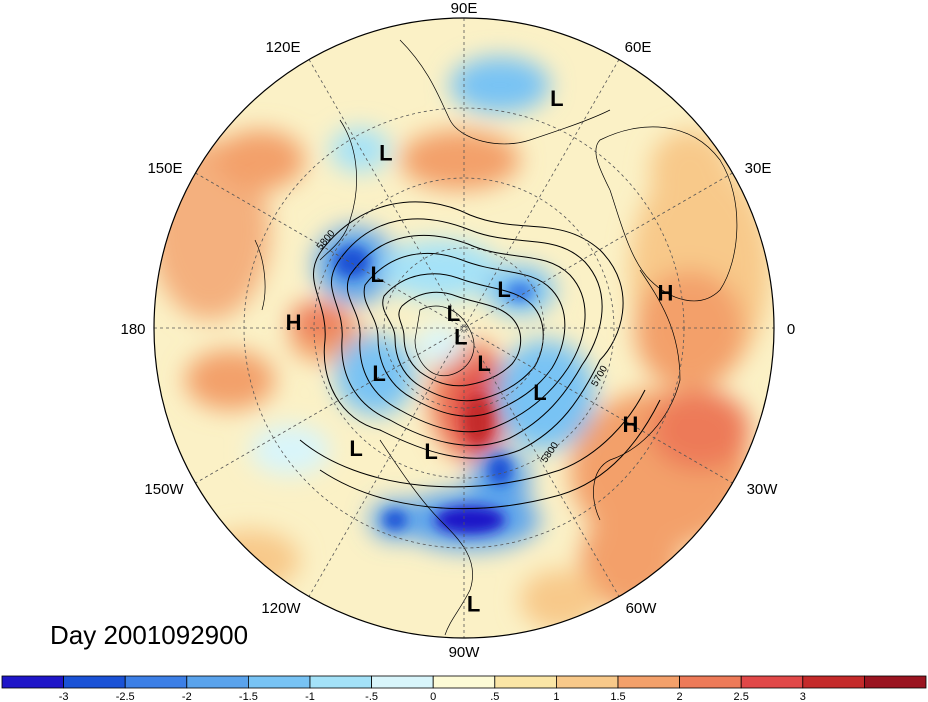 This screenshot has width=928, height=702. I want to click on colorbar-tick-label: .5, so click(494, 696).